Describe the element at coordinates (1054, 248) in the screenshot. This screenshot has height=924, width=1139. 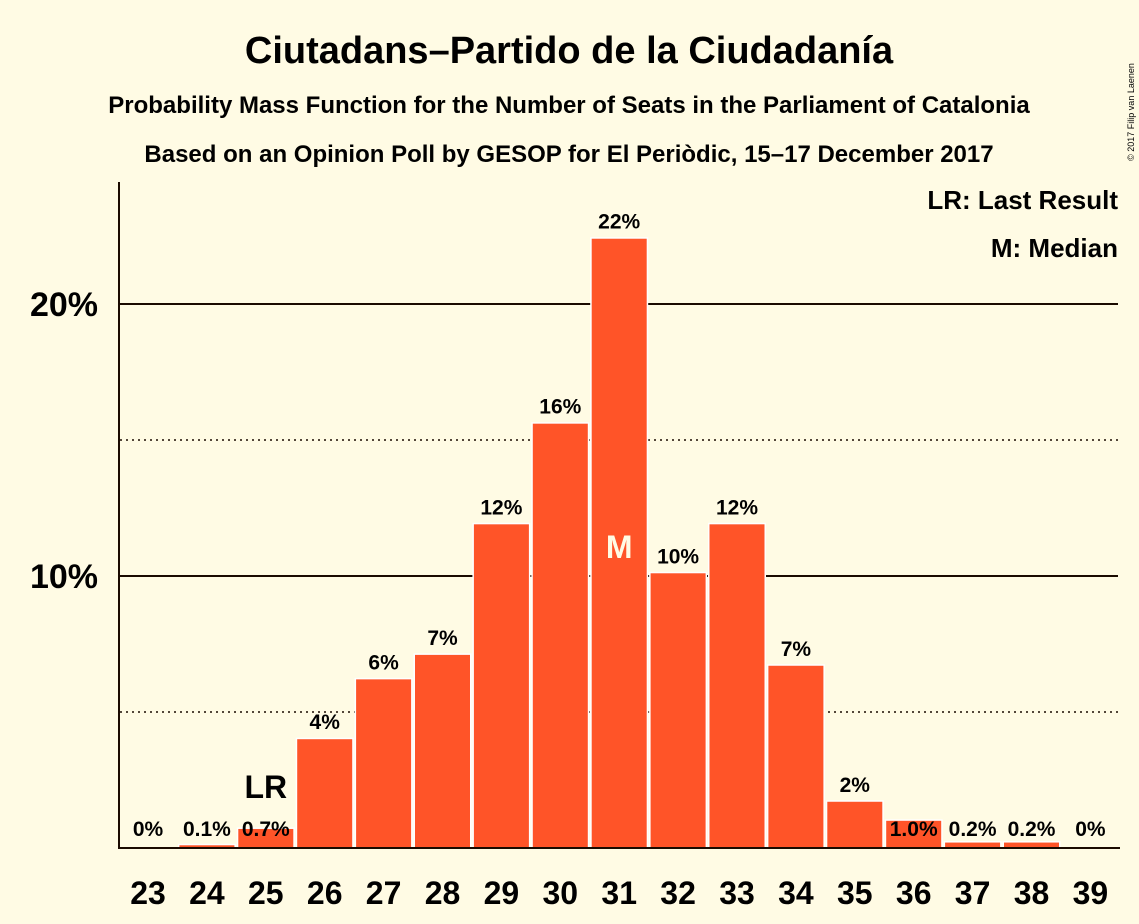
I see `legend-median: M: Median` at that location.